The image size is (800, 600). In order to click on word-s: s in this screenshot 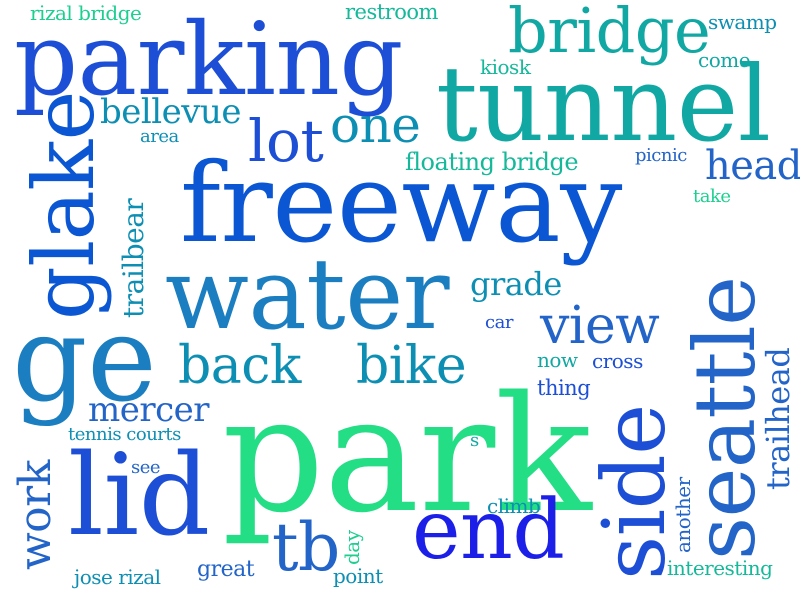, I will do `click(474, 440)`.